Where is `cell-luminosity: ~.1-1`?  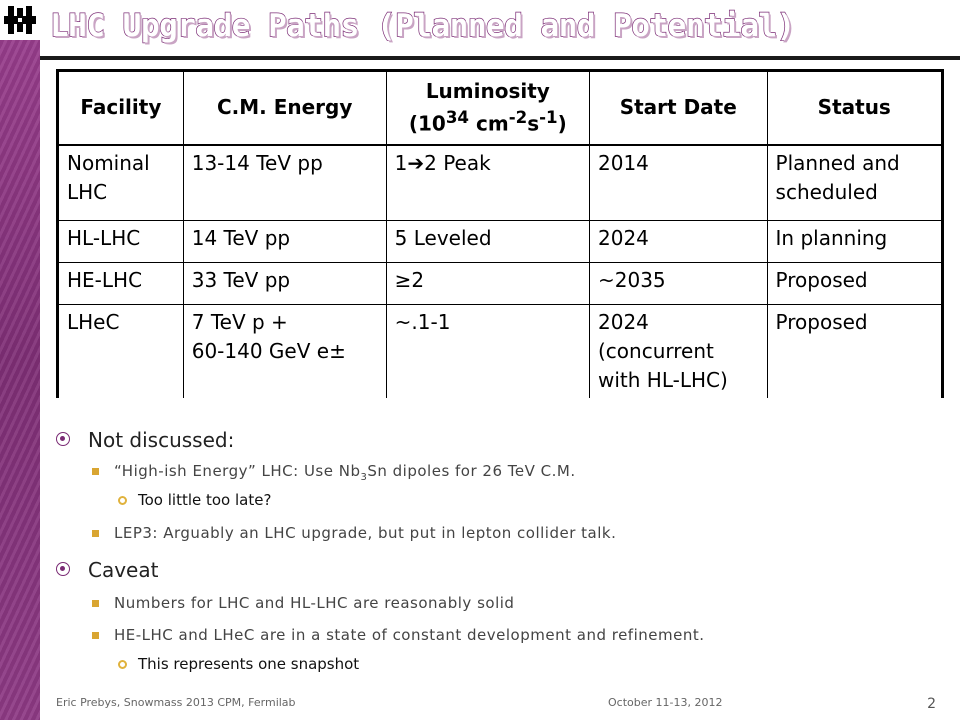 cell-luminosity: ~.1-1 is located at coordinates (488, 351).